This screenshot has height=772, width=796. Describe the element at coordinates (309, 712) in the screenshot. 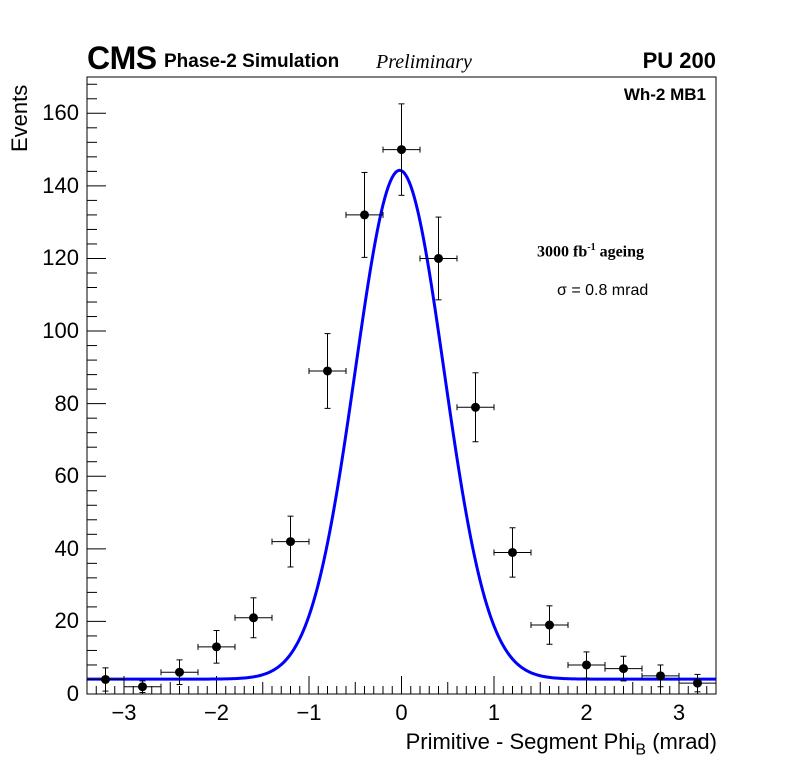

I see `x-tick-label: −1` at that location.